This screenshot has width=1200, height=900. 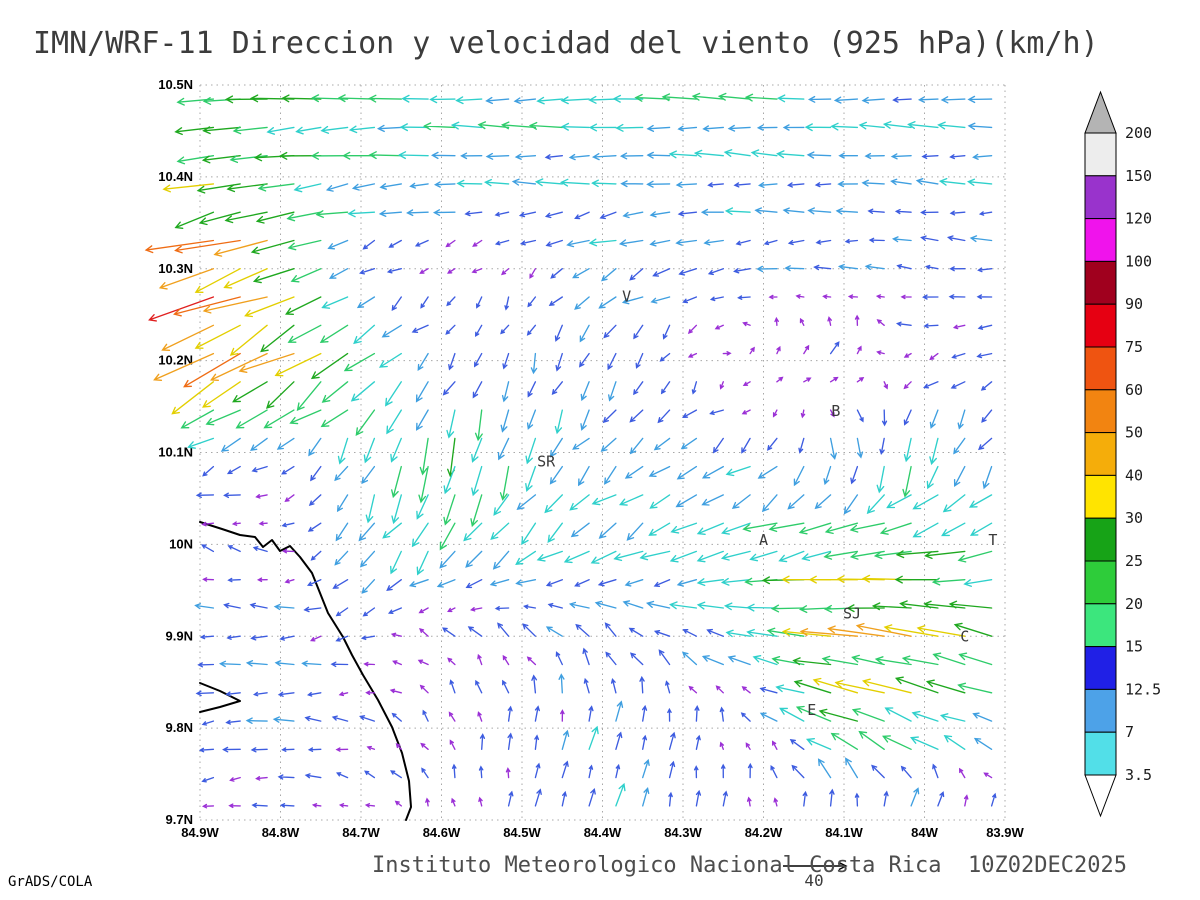 What do you see at coordinates (813, 880) in the screenshot?
I see `reference-arrow-label: 40` at bounding box center [813, 880].